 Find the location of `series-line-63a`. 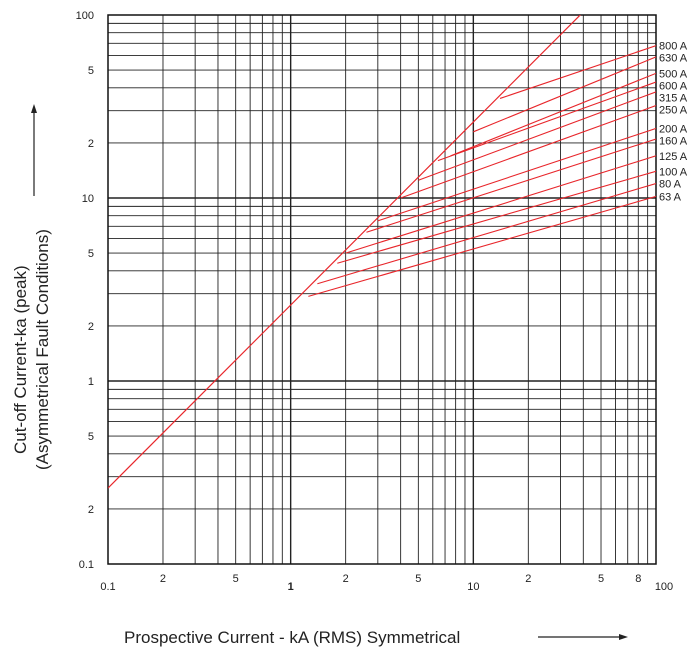

series-line-63a is located at coordinates (482, 246).